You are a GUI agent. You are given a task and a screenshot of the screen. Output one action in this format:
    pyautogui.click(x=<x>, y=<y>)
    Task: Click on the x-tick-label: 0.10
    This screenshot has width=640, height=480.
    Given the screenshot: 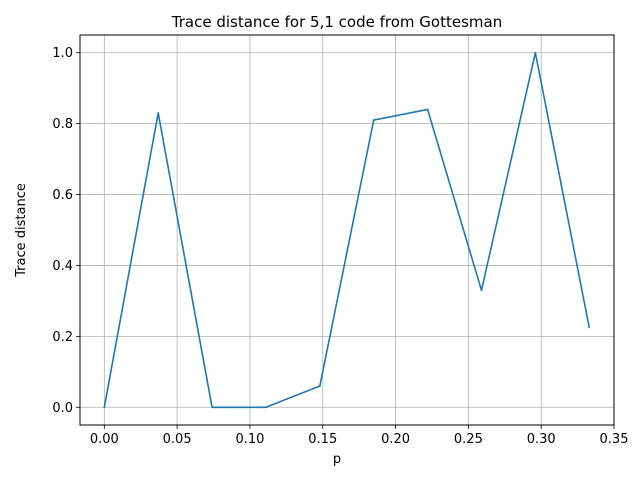 What is the action you would take?
    pyautogui.click(x=249, y=439)
    